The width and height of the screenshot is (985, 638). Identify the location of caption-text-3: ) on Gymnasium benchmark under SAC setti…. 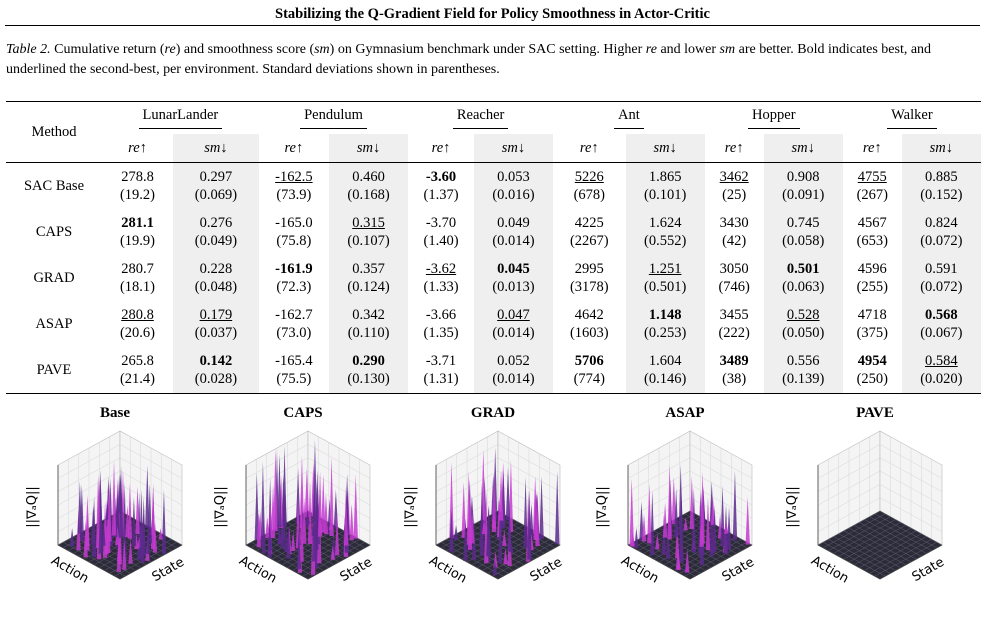
(487, 49).